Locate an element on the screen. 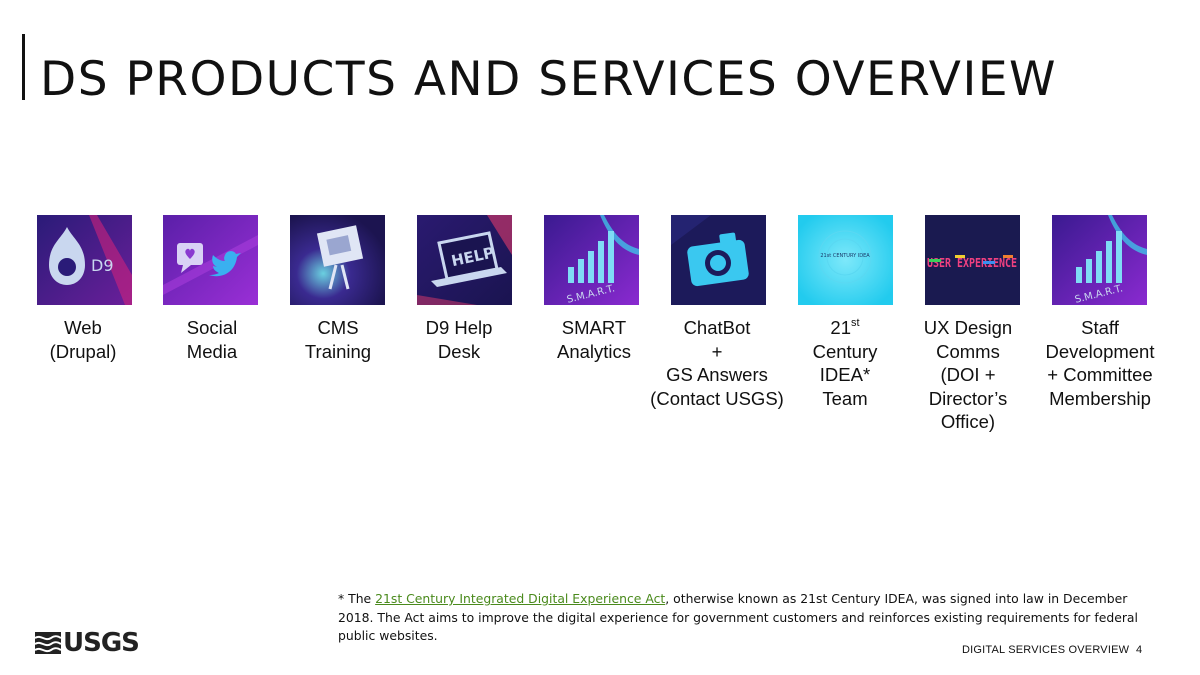 This screenshot has width=1200, height=675. usgs-logo: USGS is located at coordinates (87, 643).